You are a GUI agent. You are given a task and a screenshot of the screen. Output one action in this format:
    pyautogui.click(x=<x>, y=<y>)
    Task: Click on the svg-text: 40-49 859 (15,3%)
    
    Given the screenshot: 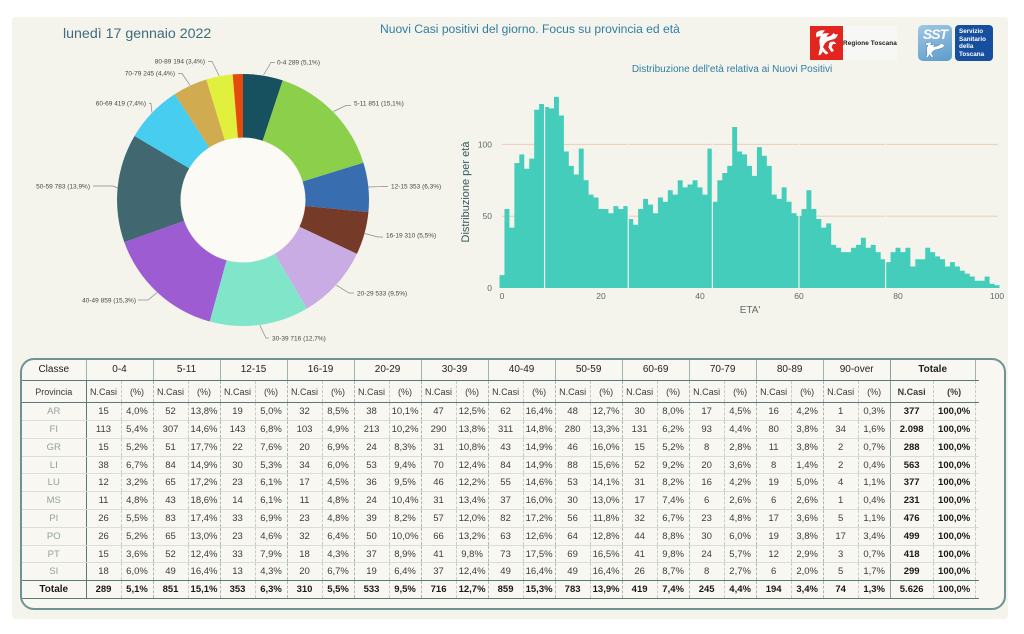 What is the action you would take?
    pyautogui.click(x=109, y=300)
    